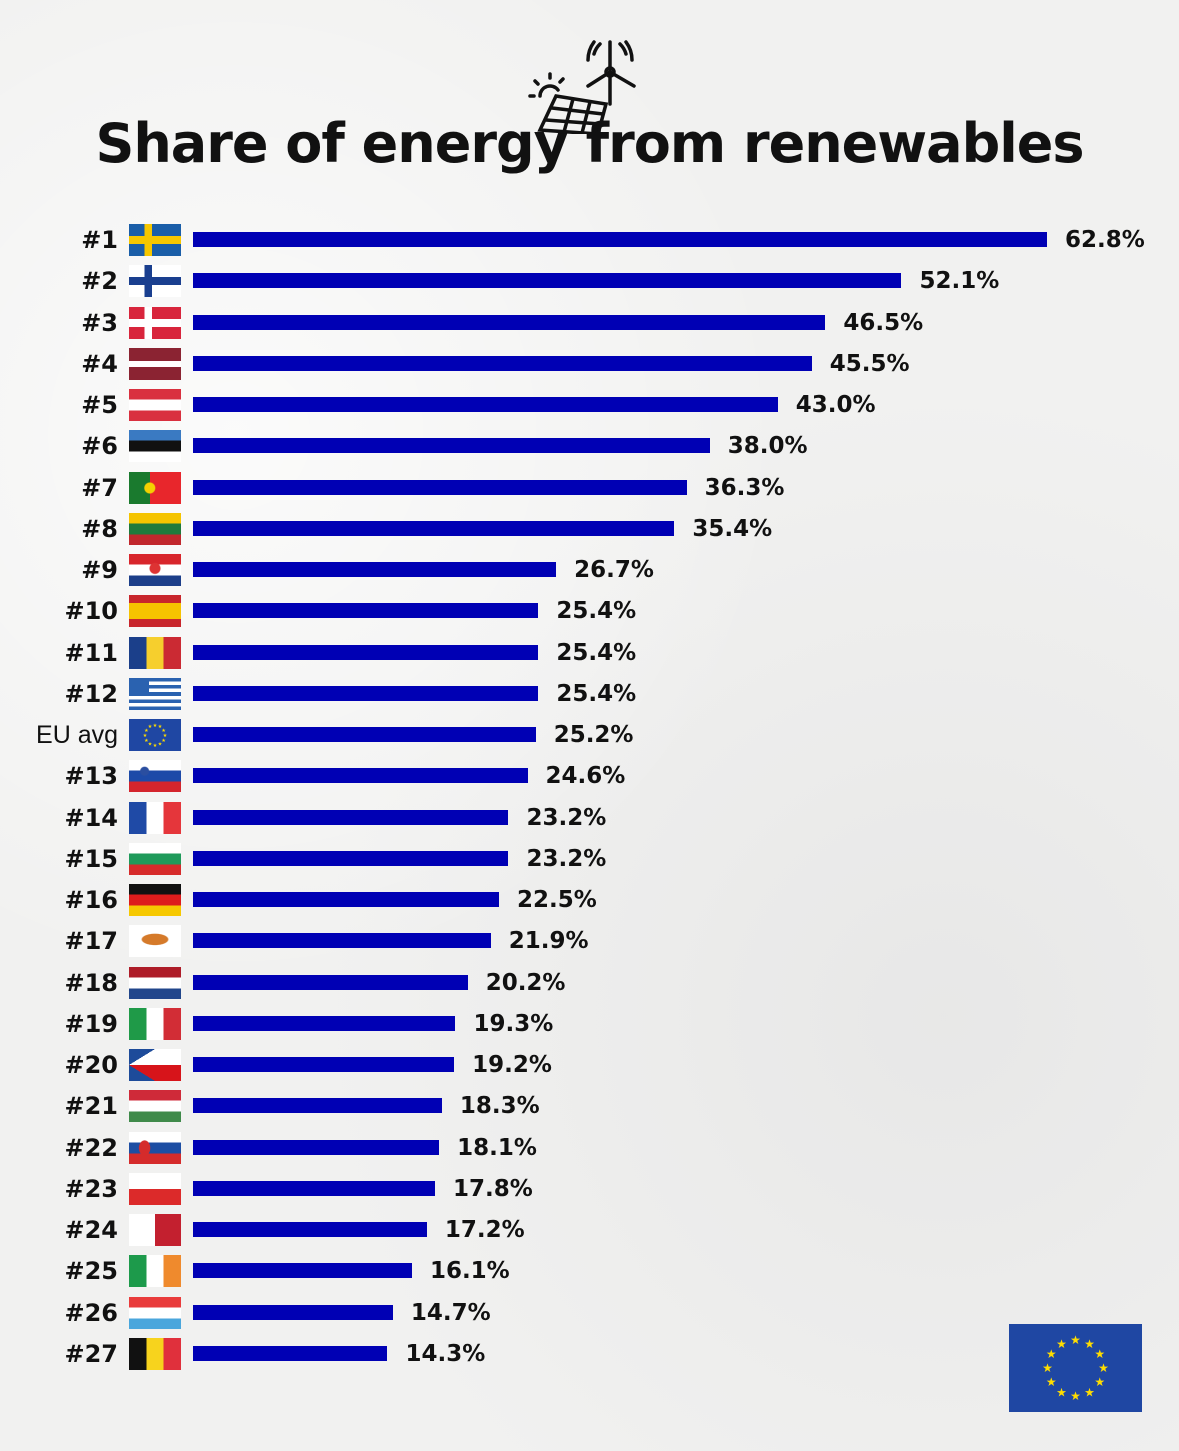 This screenshot has width=1179, height=1451. Describe the element at coordinates (589, 1271) in the screenshot. I see `bar-row: #25 16.1%` at that location.